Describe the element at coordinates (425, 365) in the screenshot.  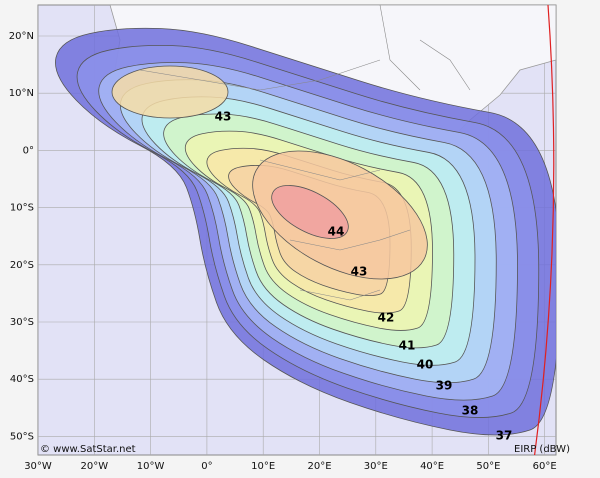
I see `contour-label: 40` at that location.